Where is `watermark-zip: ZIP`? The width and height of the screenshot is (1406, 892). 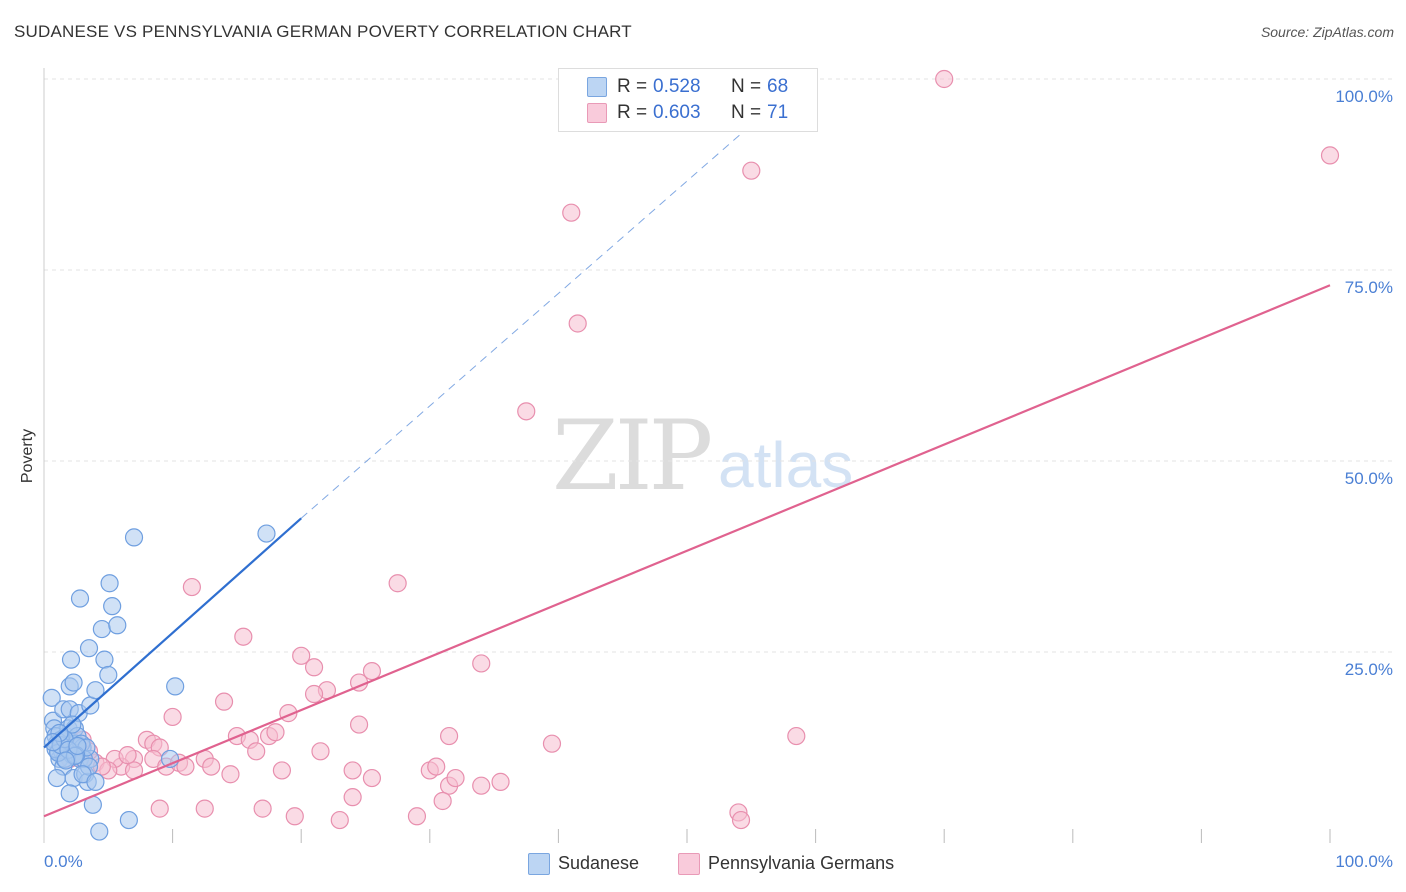 watermark-zip: ZIP is located at coordinates (632, 456).